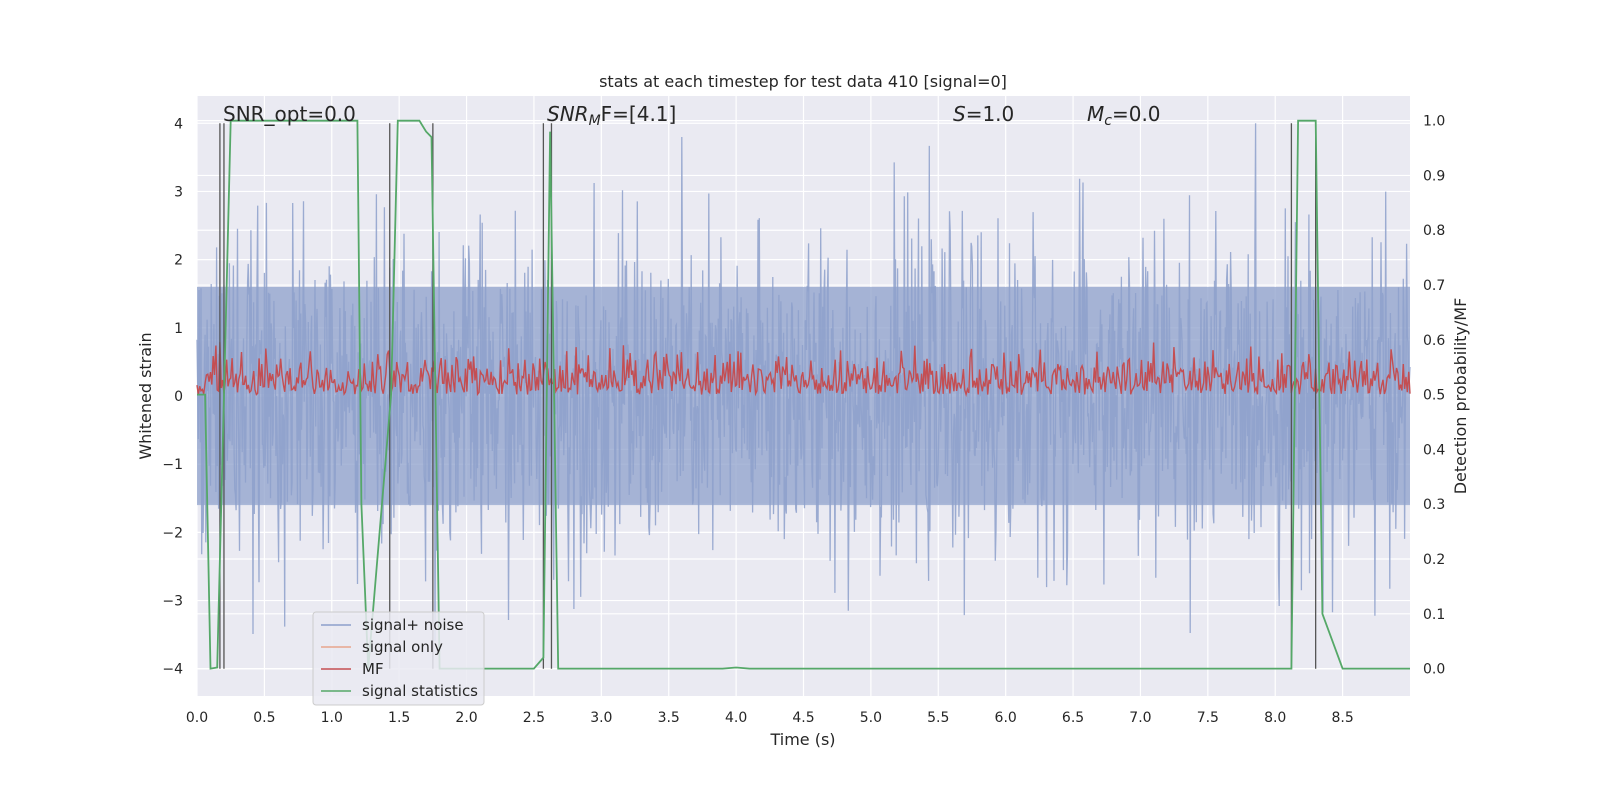  I want to click on x-tick-label: 8.0, so click(1275, 718).